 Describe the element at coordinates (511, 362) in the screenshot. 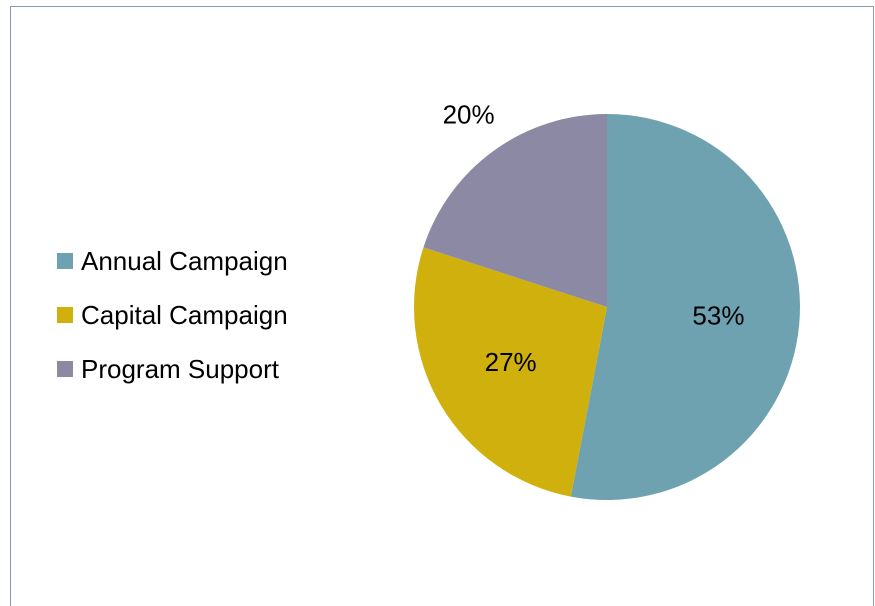

I see `data-label-capital-campaign: 27%` at that location.